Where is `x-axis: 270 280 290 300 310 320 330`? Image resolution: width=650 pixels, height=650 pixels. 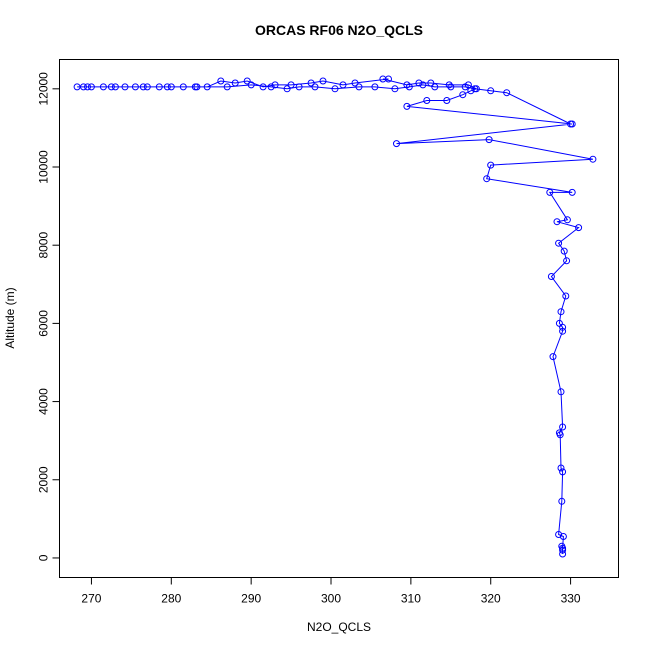
x-axis: 270 280 290 300 310 320 330 is located at coordinates (331, 591).